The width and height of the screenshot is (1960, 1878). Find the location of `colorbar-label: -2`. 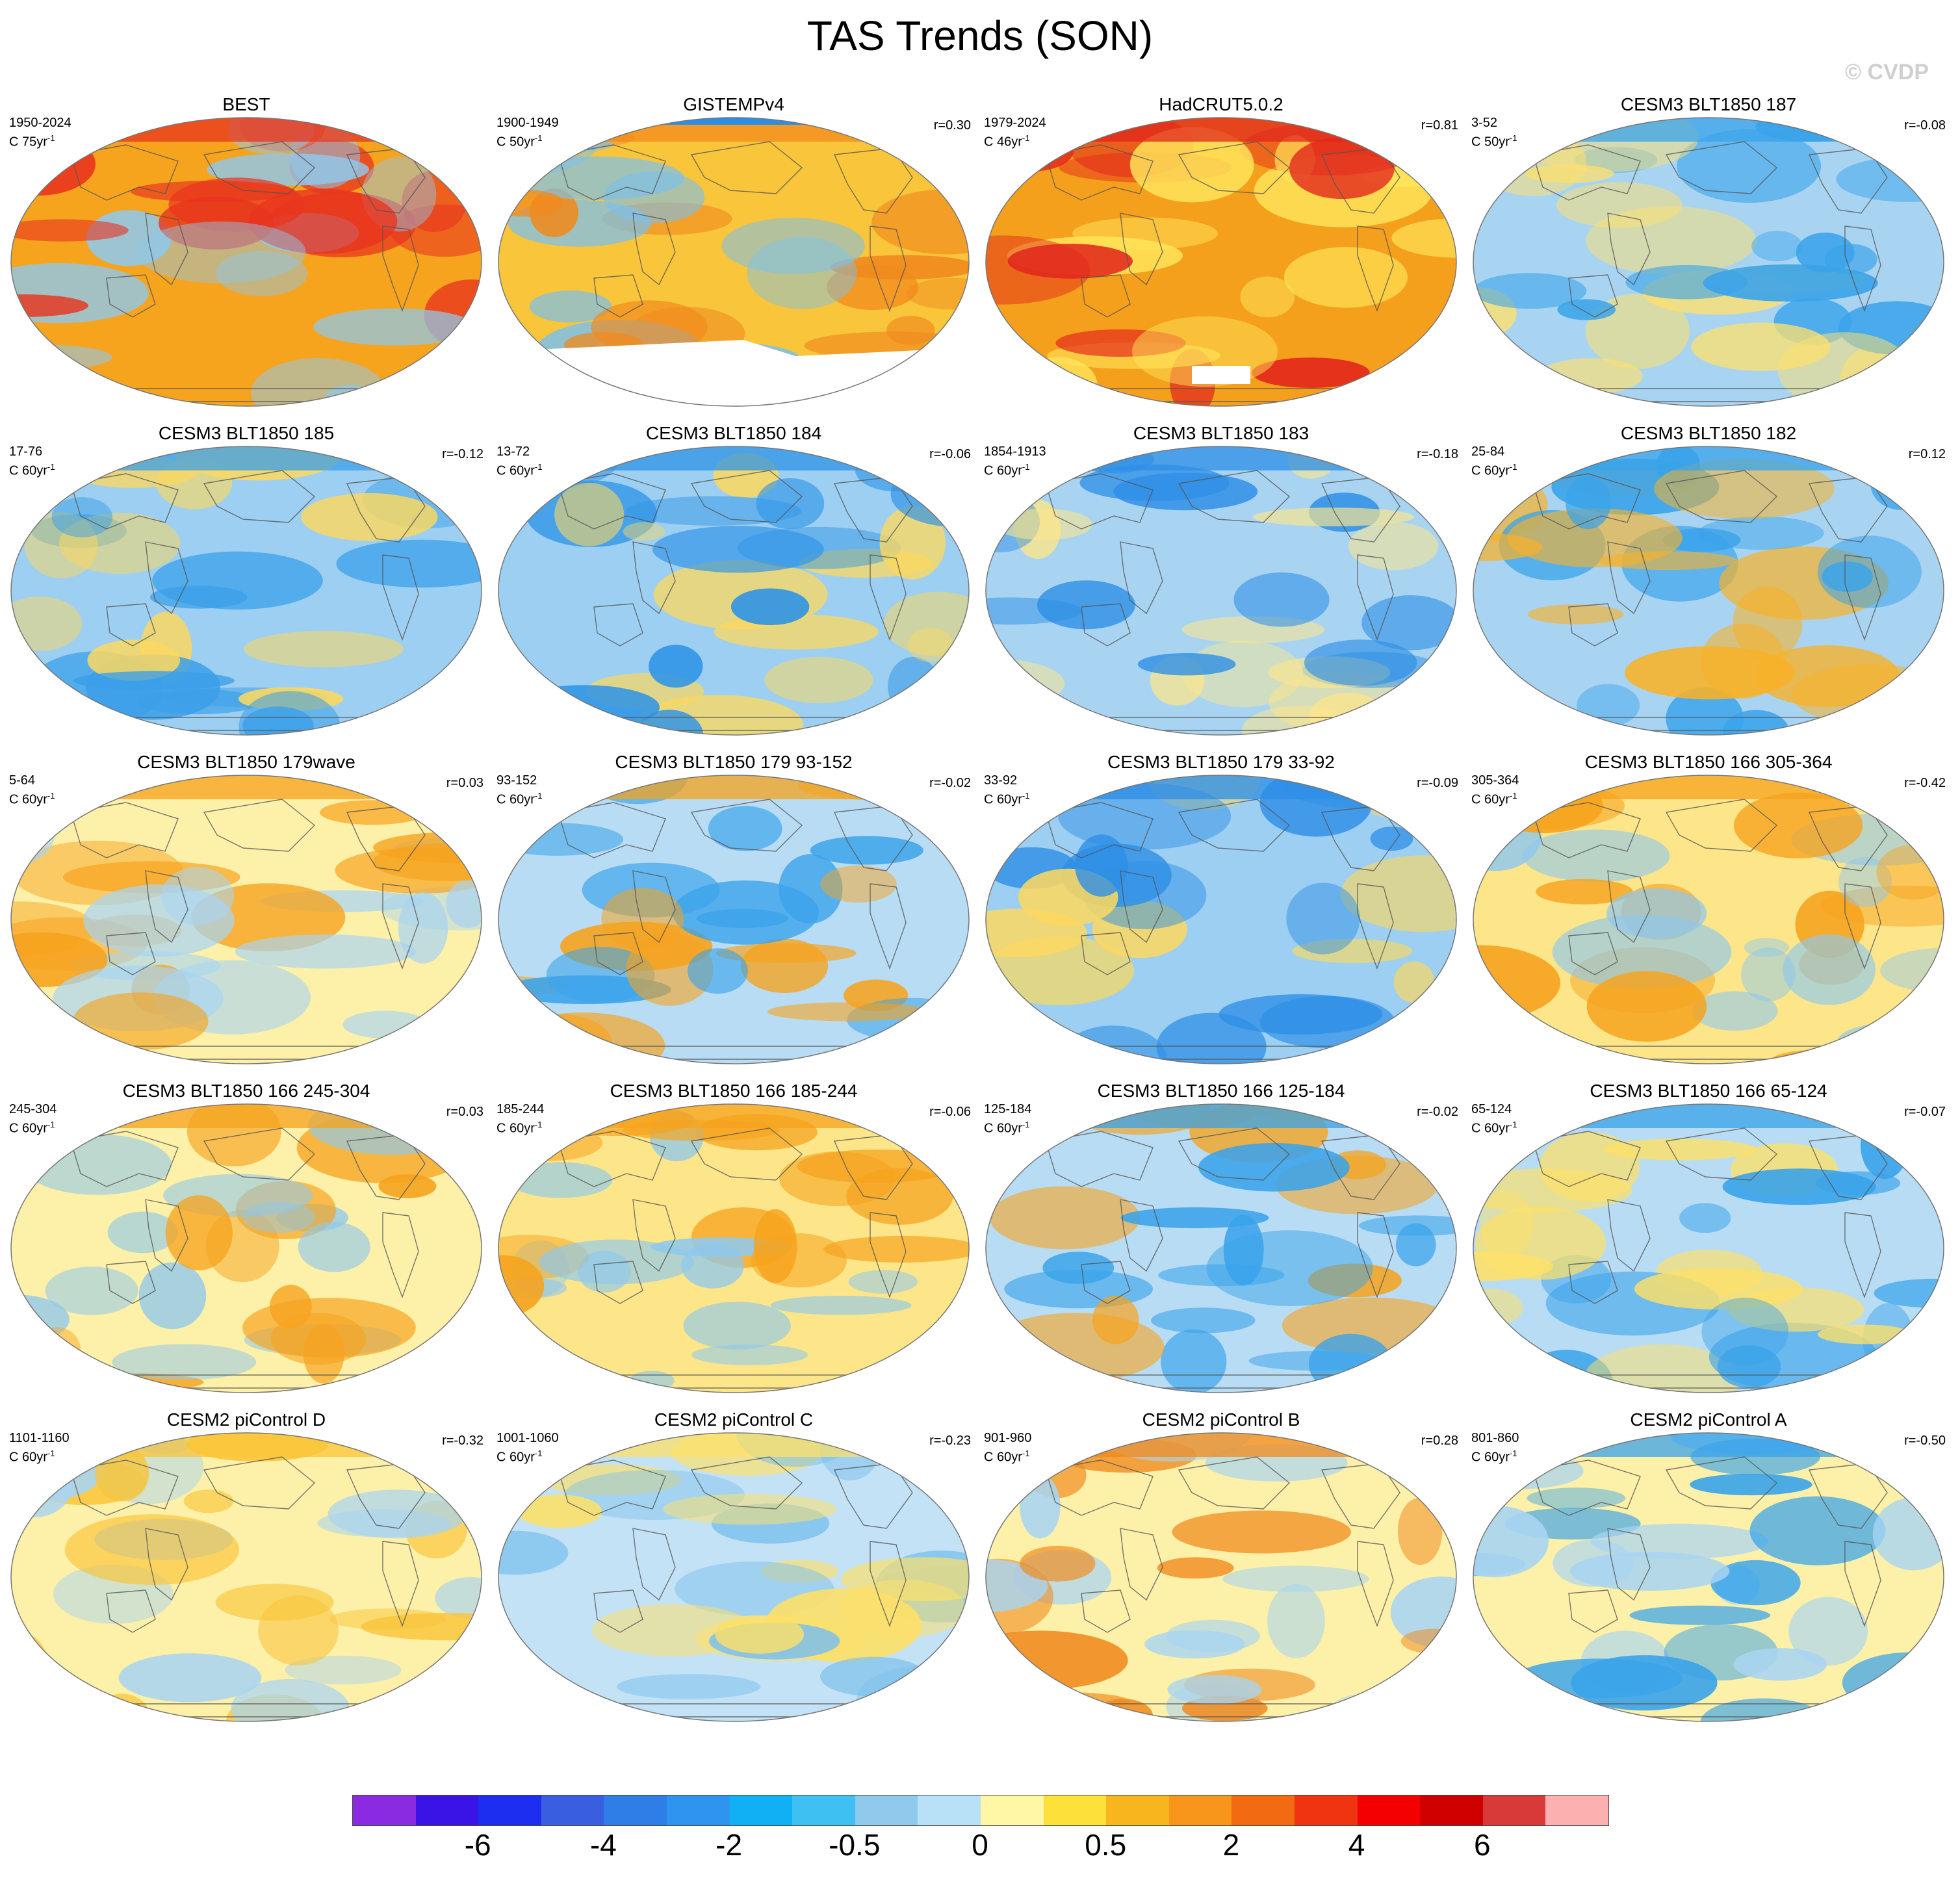

colorbar-label: -2 is located at coordinates (729, 1845).